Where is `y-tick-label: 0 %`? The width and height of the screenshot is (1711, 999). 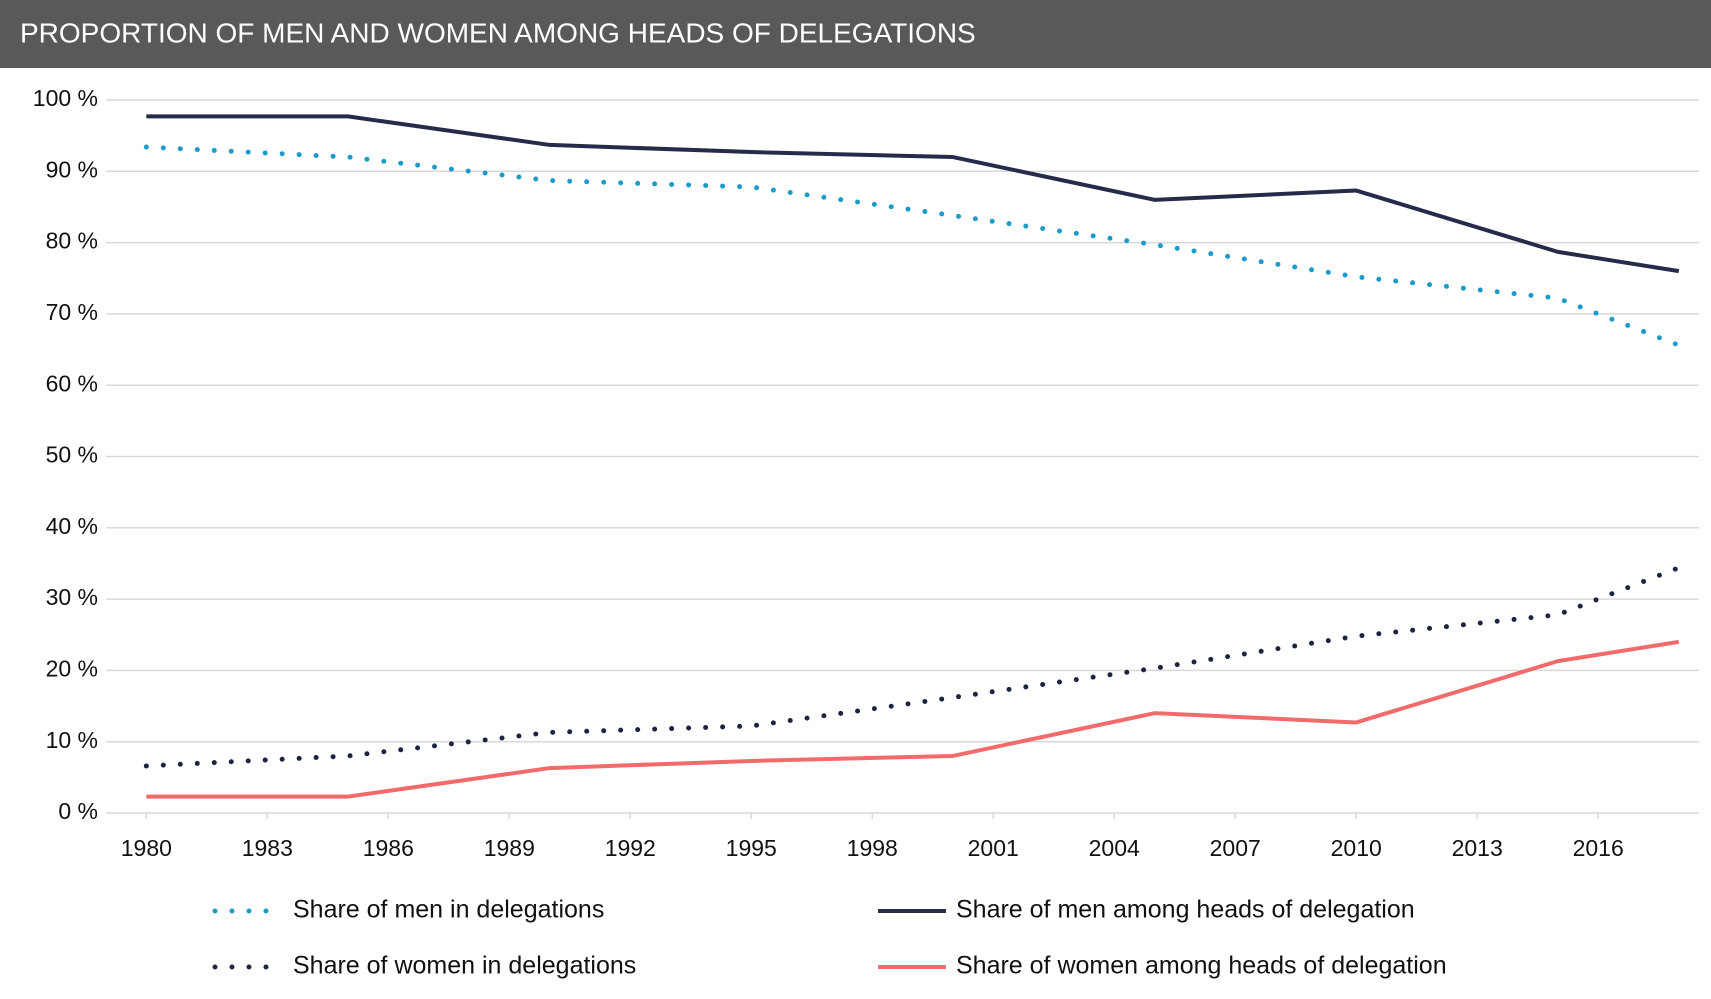 y-tick-label: 0 % is located at coordinates (78, 811).